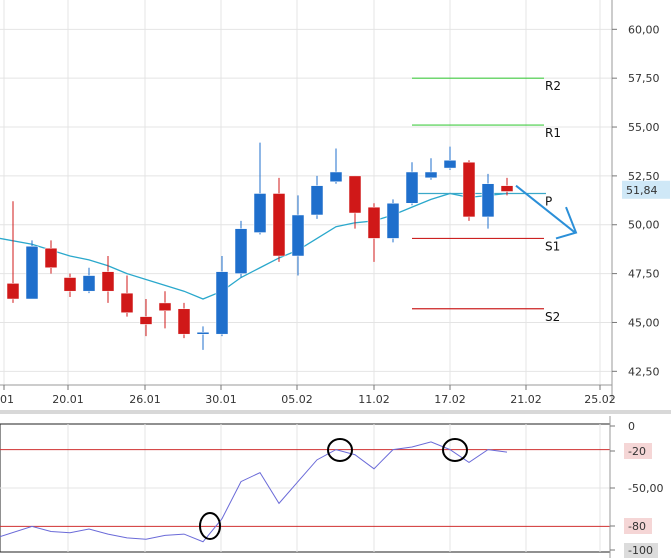 Image resolution: width=671 pixels, height=558 pixels. Describe the element at coordinates (600, 399) in the screenshot. I see `x-tick-label: 25.02` at that location.